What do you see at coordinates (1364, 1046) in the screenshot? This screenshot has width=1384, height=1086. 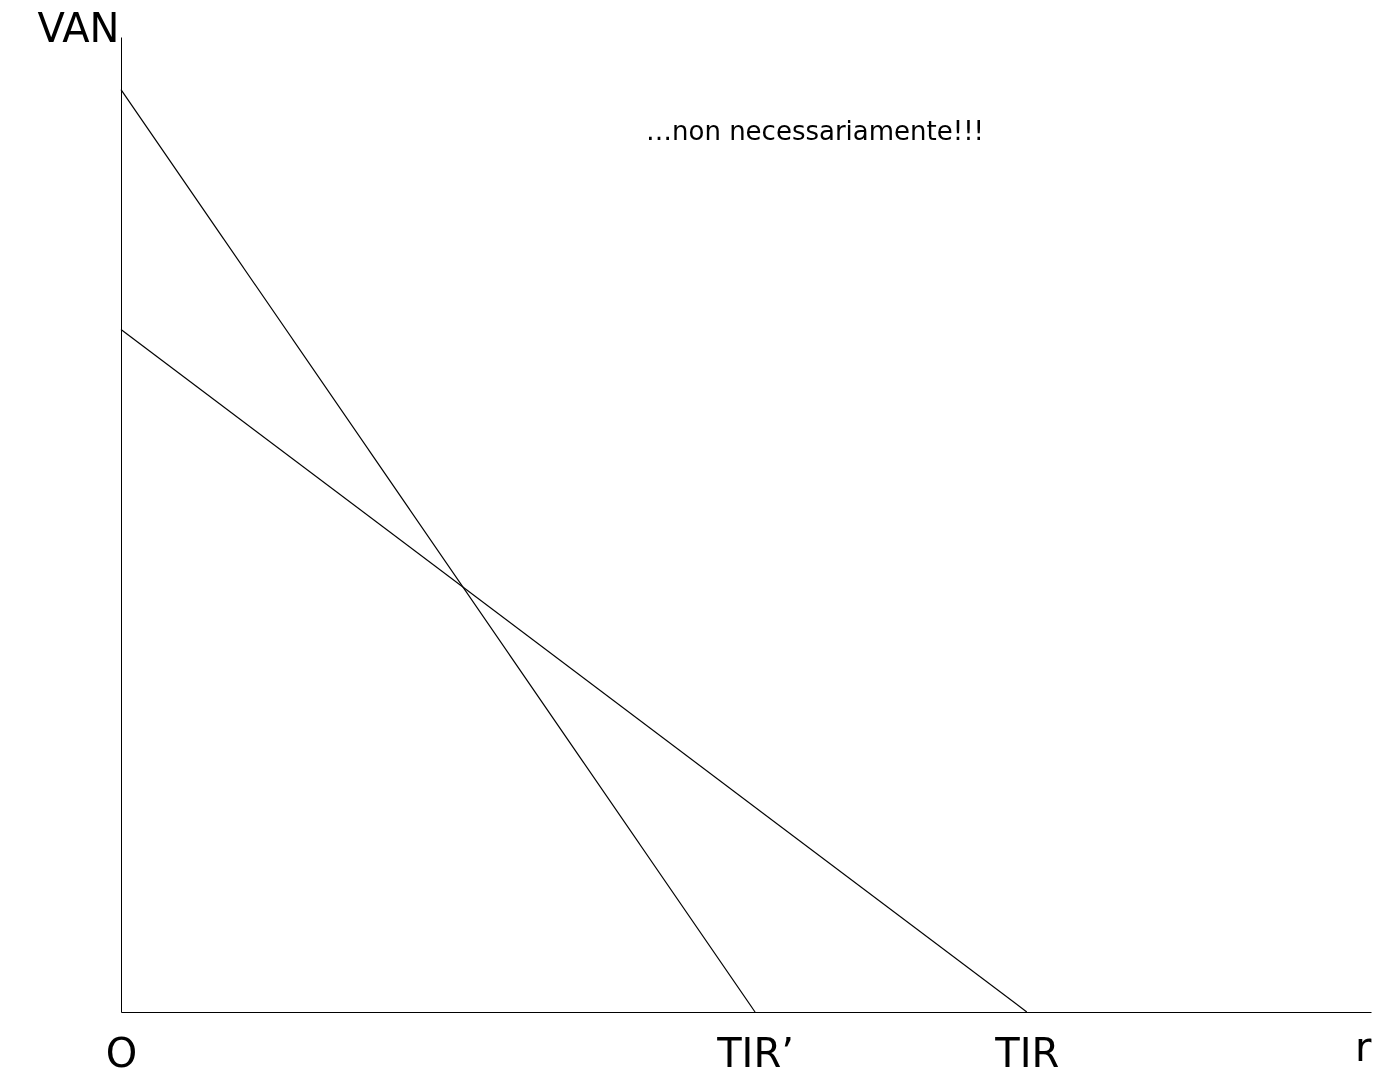 I see `x-axis-title: r` at bounding box center [1364, 1046].